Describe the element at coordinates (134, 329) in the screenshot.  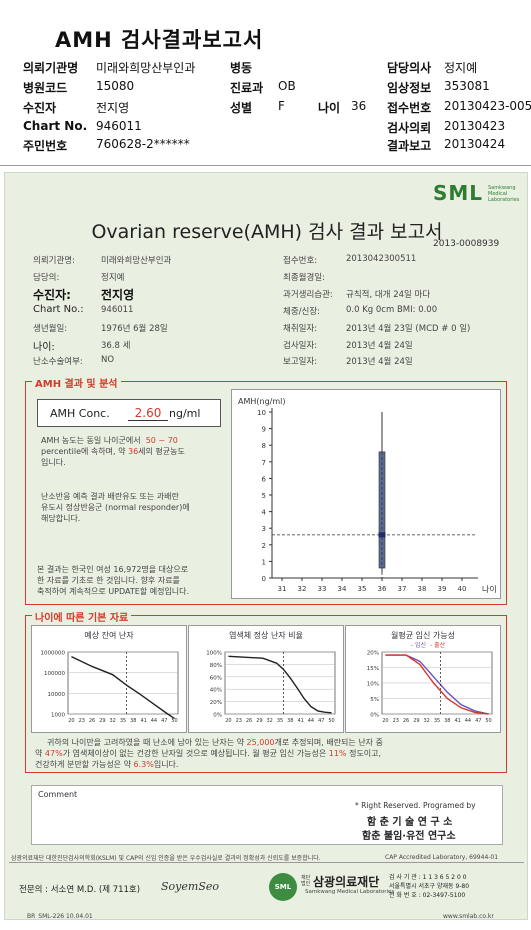
I see `field-value-birthdate: 1976년 6월 28일` at that location.